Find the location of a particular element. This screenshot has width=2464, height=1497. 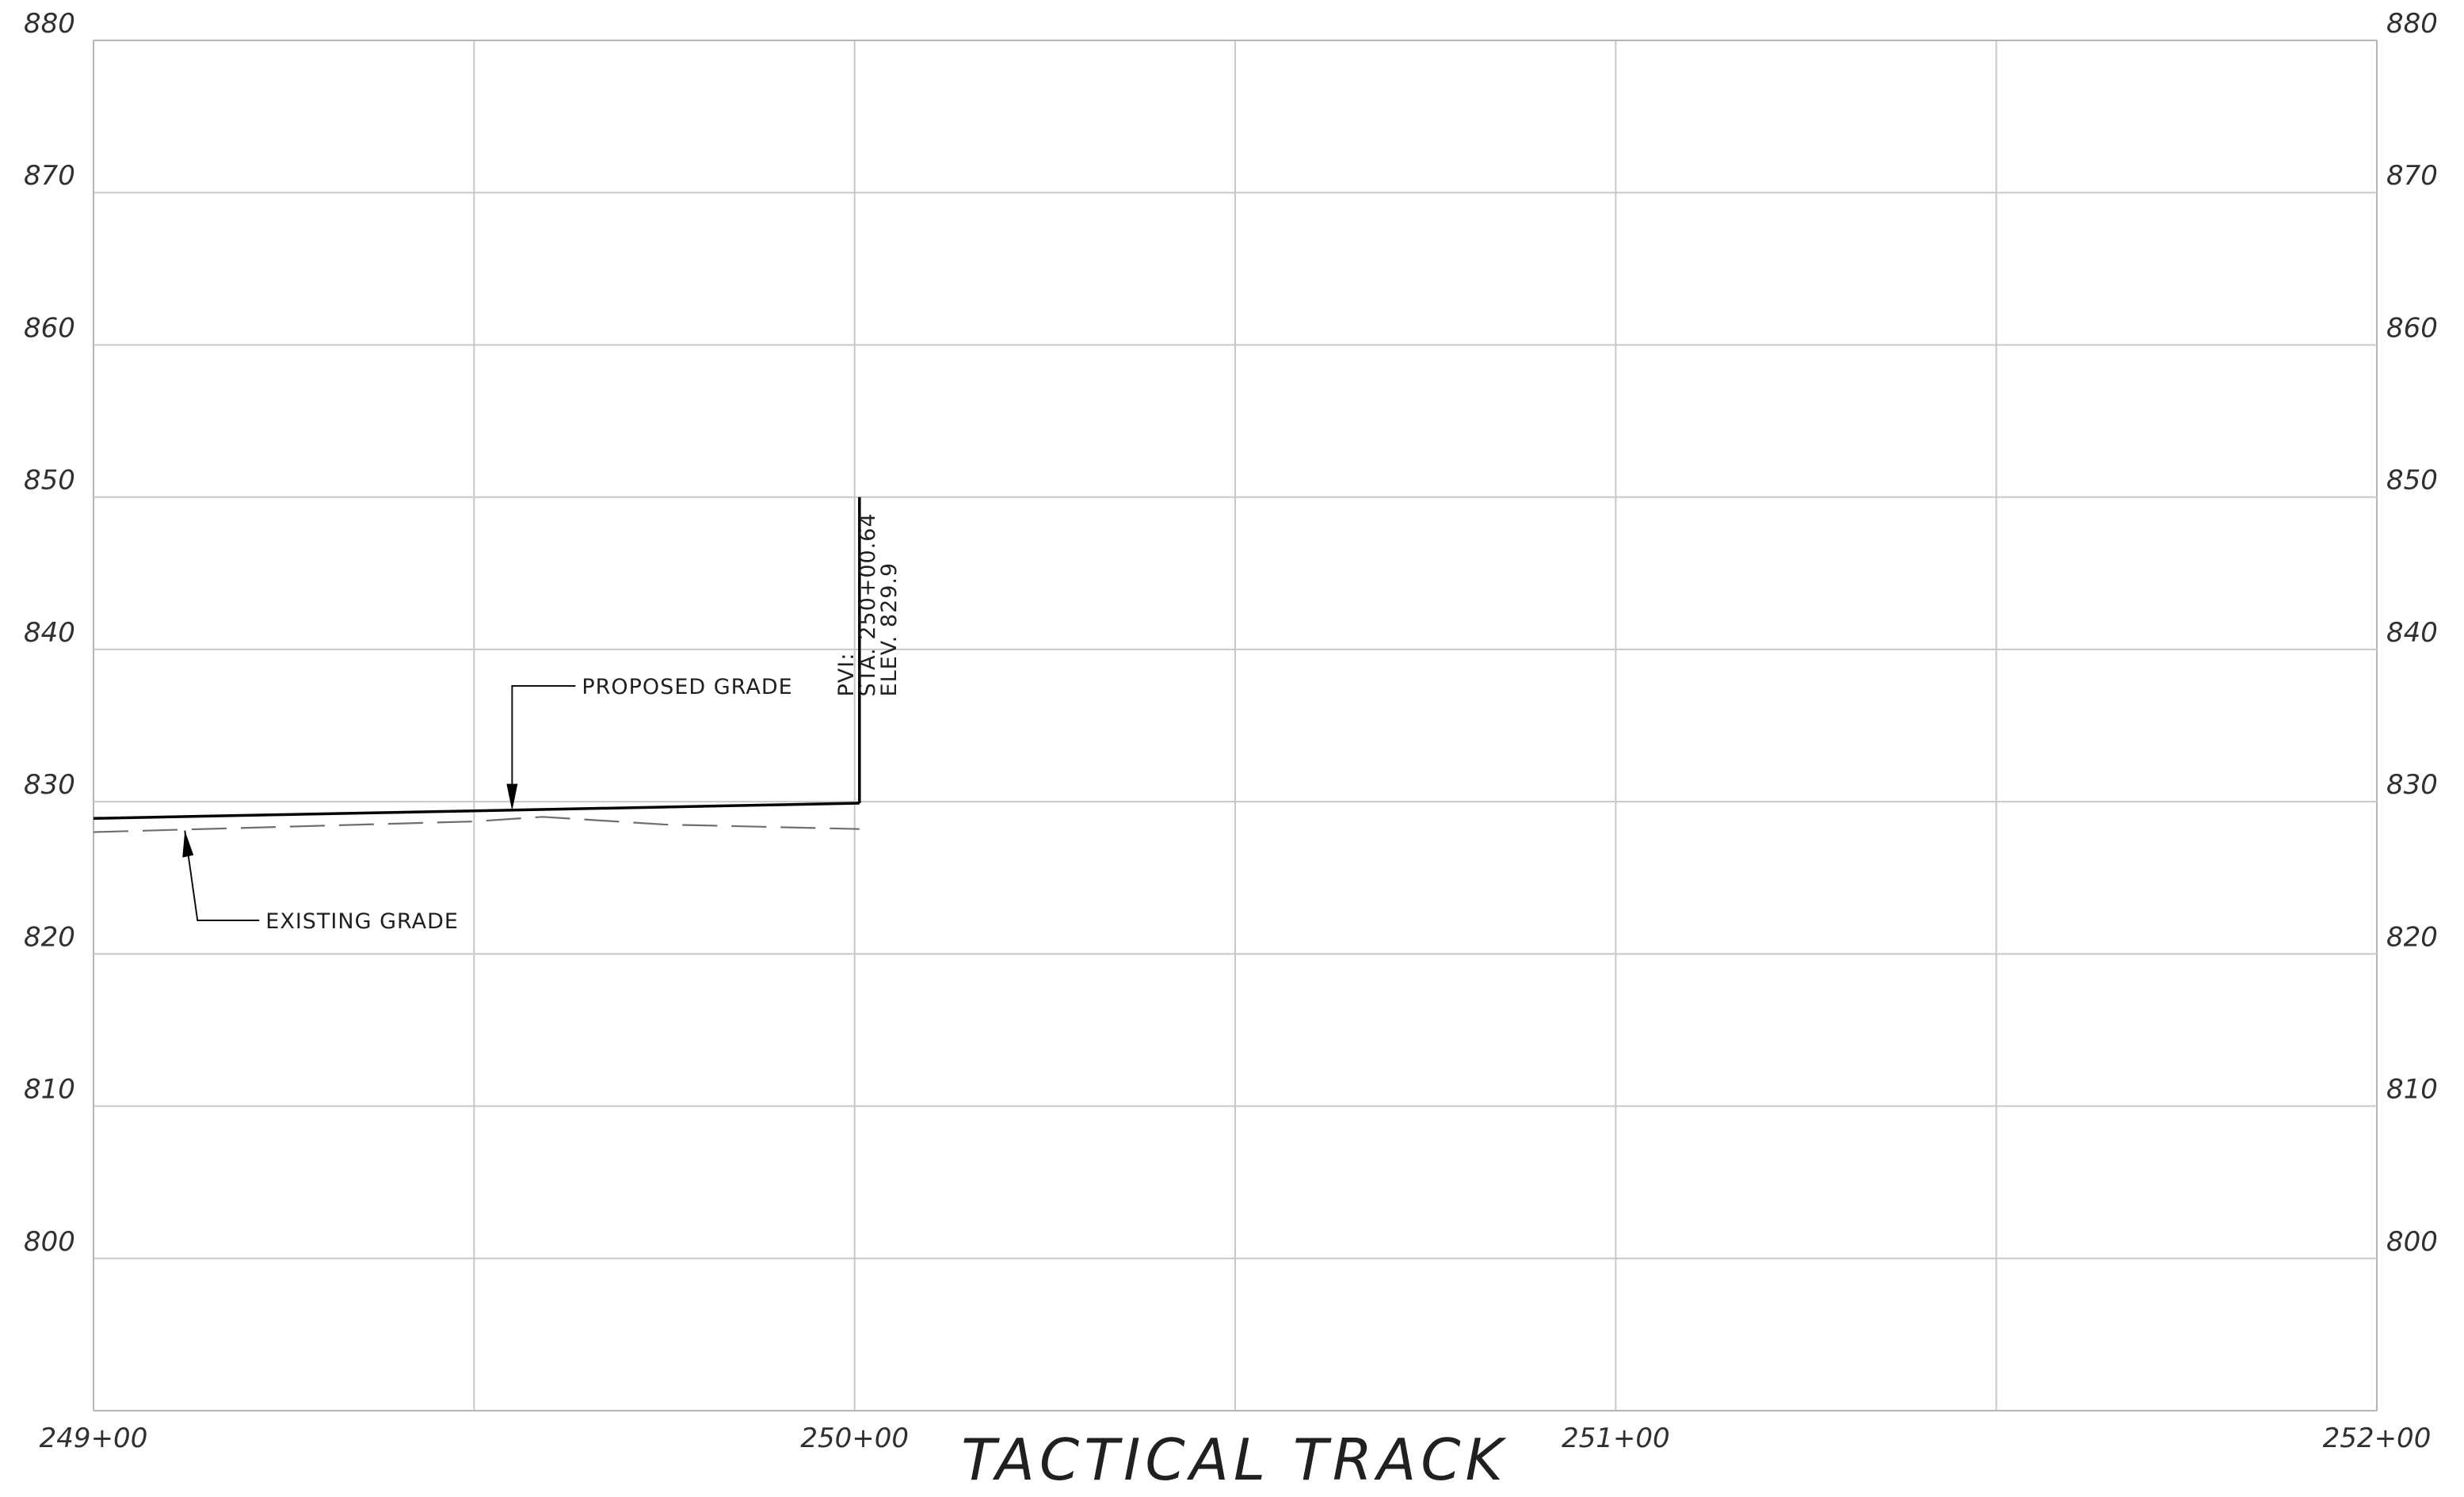

chart-title: TACTICAL TRACK is located at coordinates (1234, 1460).